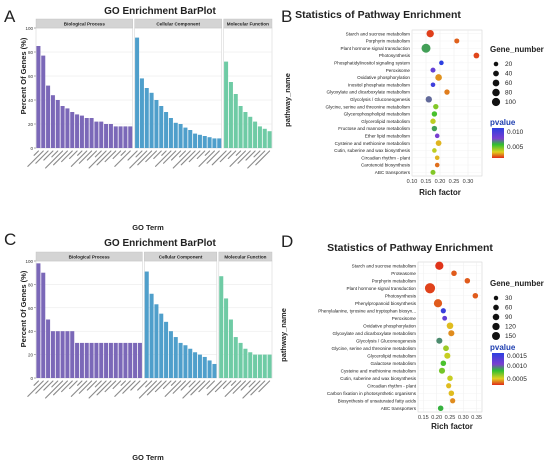 The image size is (550, 463). What do you see at coordinates (395, 55) in the screenshot?
I see `pathway-label: Photosynthesis` at bounding box center [395, 55].